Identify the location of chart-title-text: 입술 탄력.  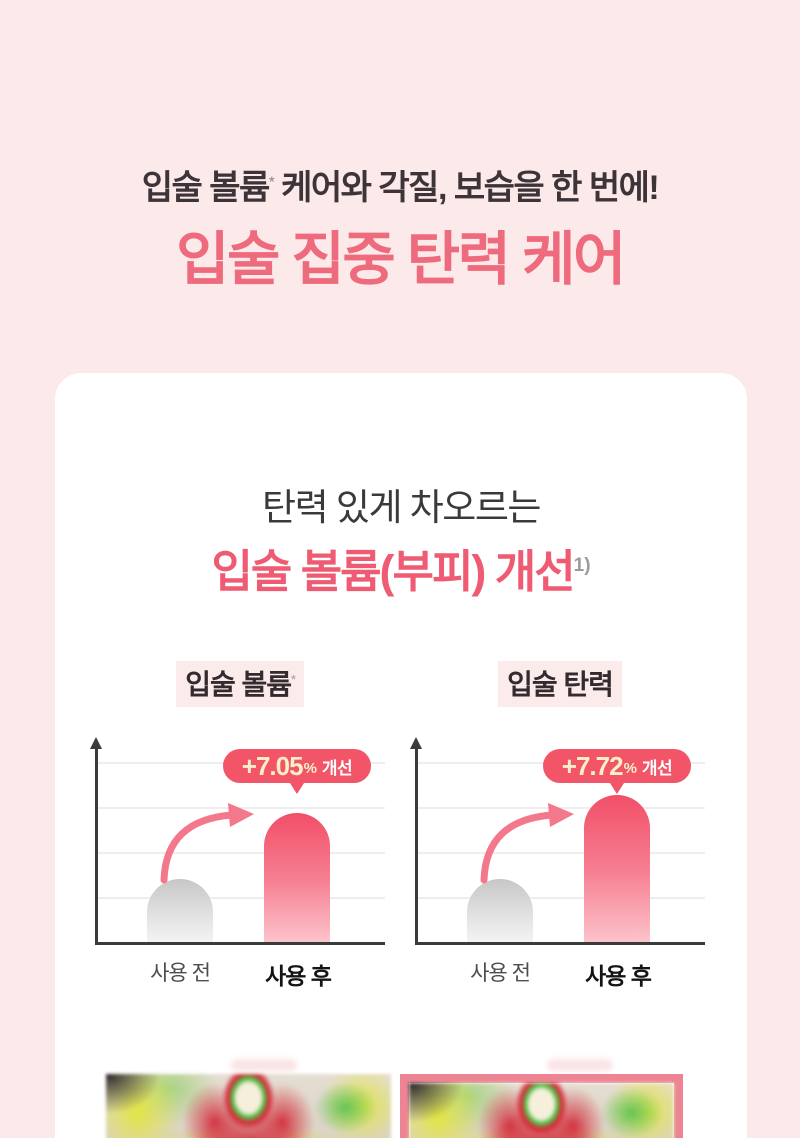
(560, 684).